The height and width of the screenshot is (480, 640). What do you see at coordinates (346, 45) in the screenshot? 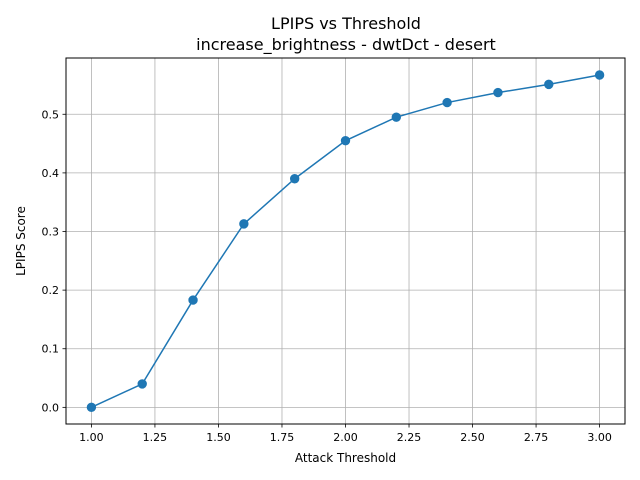
I see `chart-subtitle: increase_brightness - dwtDct - desert` at bounding box center [346, 45].